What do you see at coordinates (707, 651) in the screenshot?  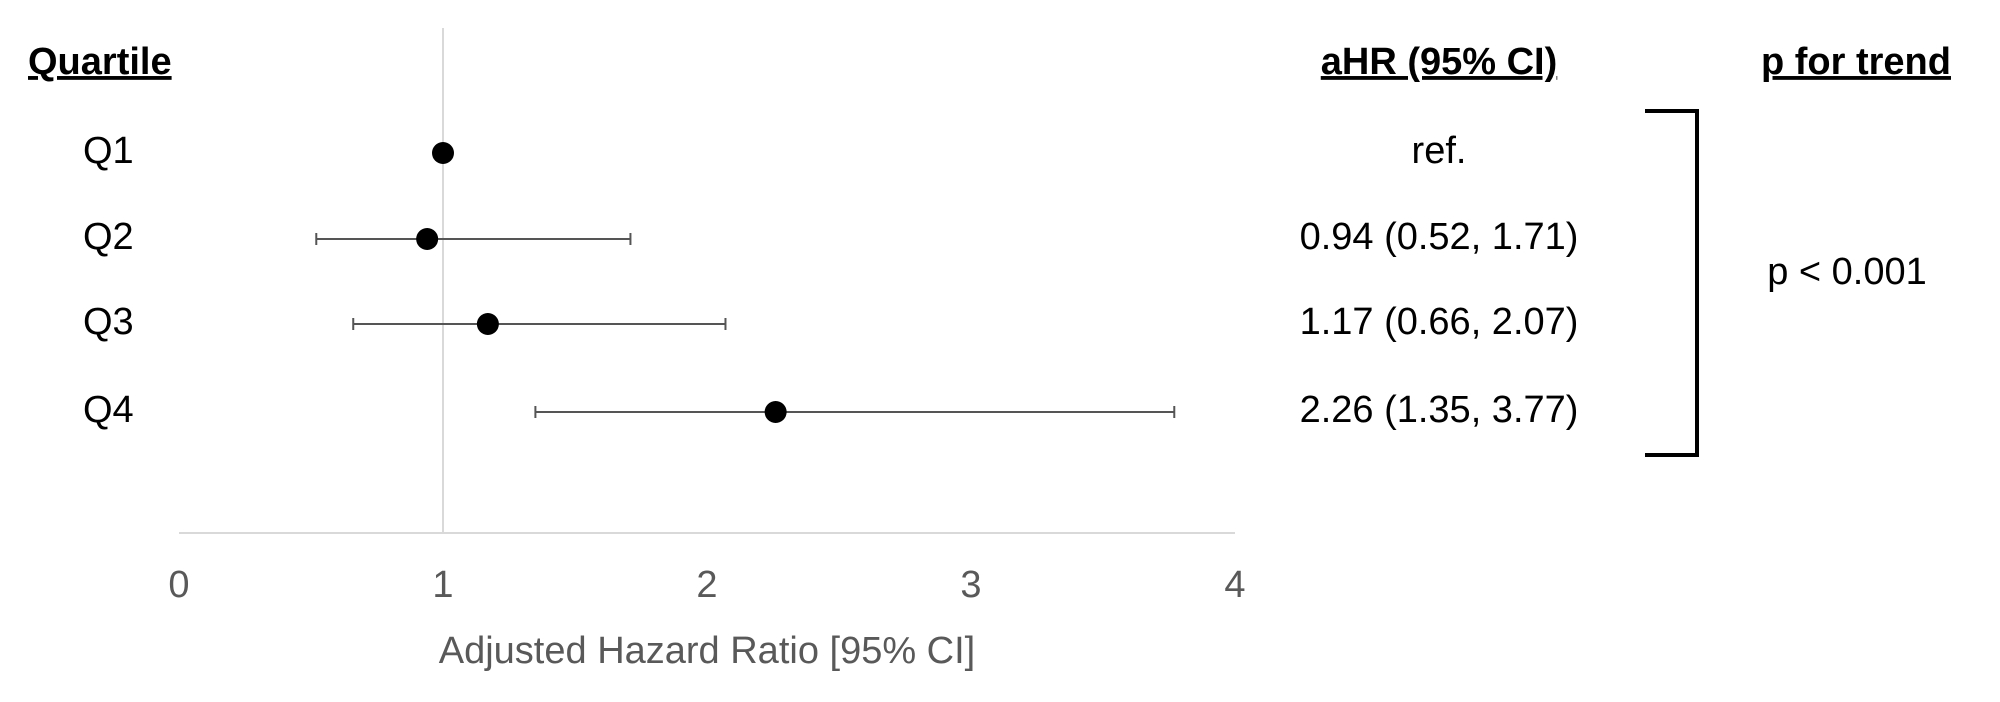 I see `x-axis-label: Adjusted Hazard Ratio [95% CI]` at bounding box center [707, 651].